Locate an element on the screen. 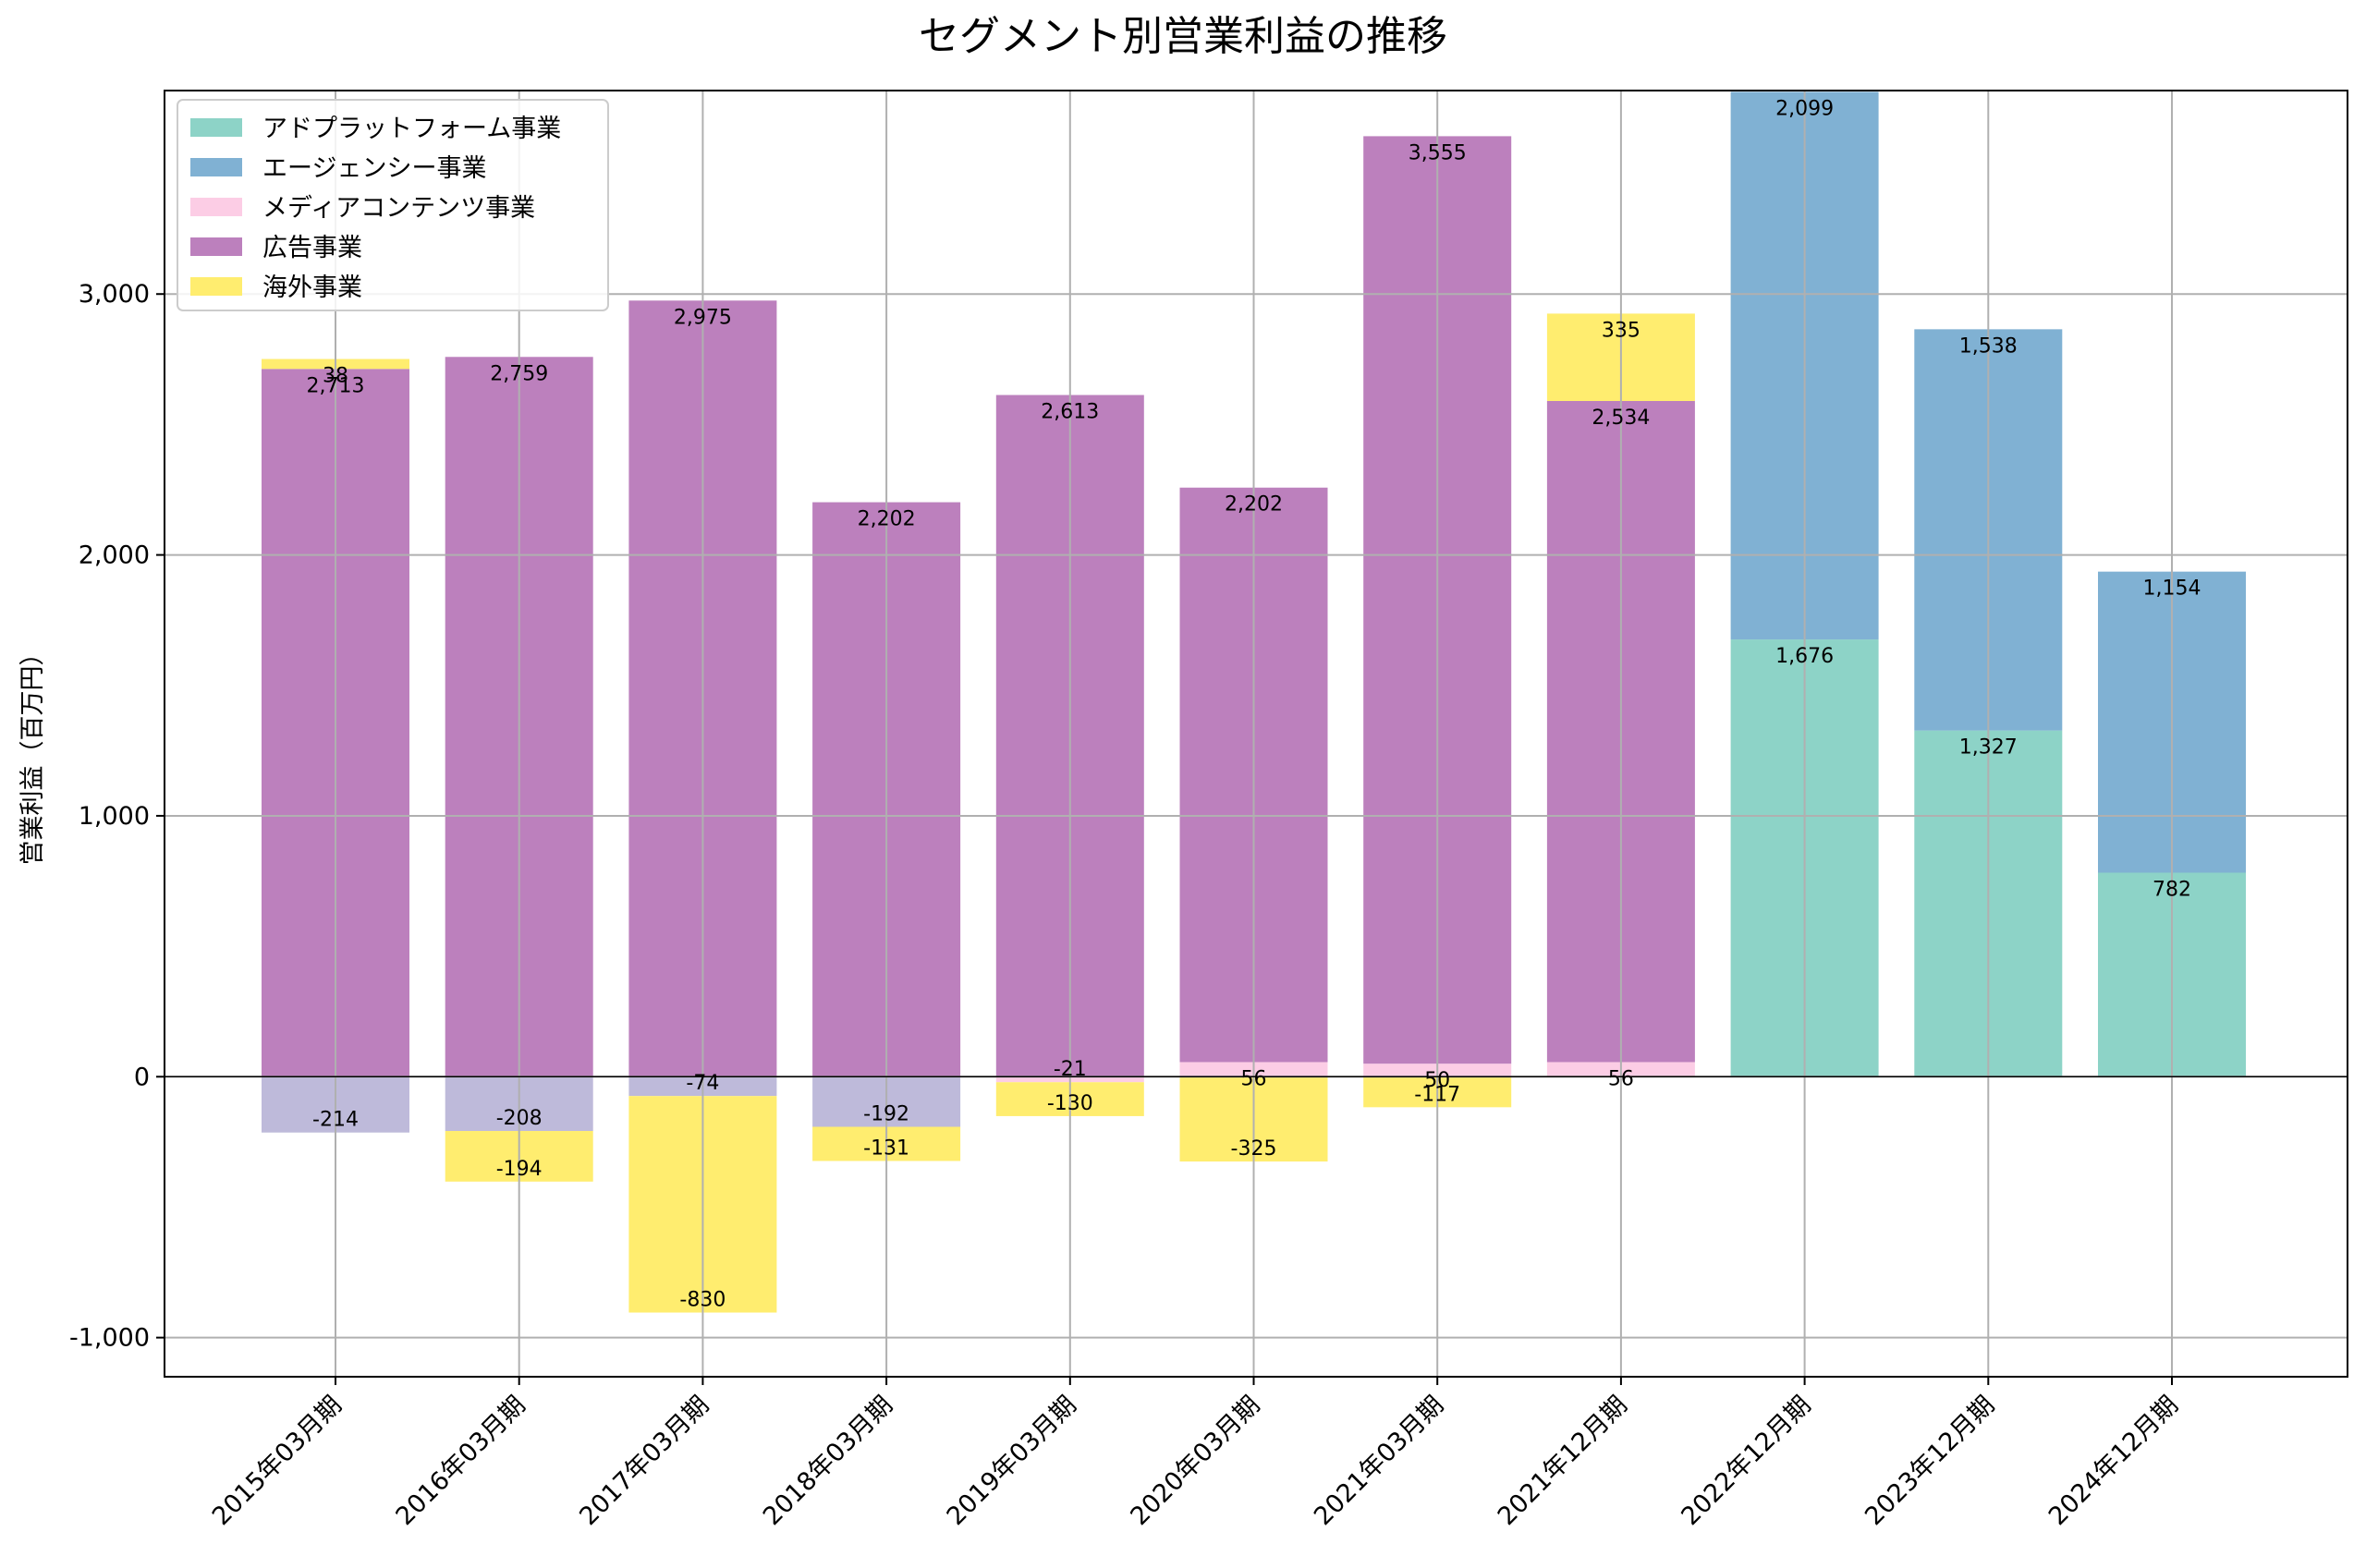 This screenshot has height=1568, width=2366. y-tick-label-2: 1,000 is located at coordinates (115, 816).